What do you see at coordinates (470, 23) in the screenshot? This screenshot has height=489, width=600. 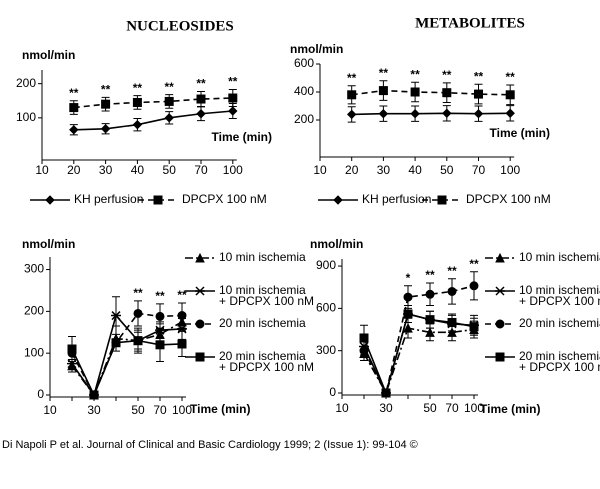 I see `heading: METABOLITES` at bounding box center [470, 23].